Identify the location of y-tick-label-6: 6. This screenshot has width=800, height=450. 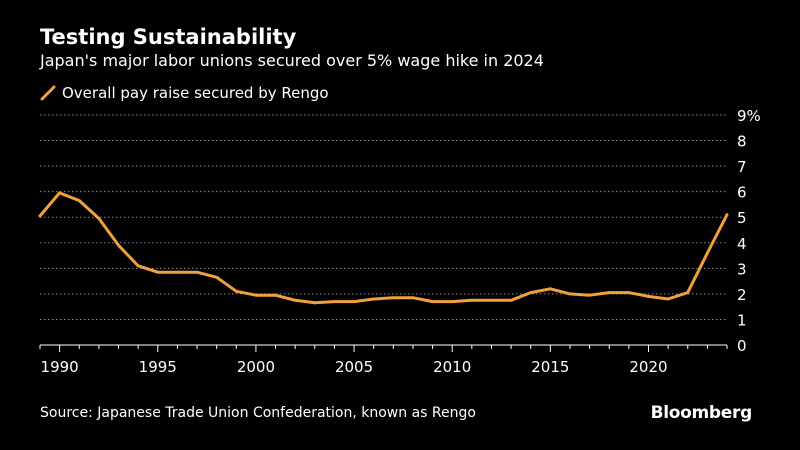
(742, 193).